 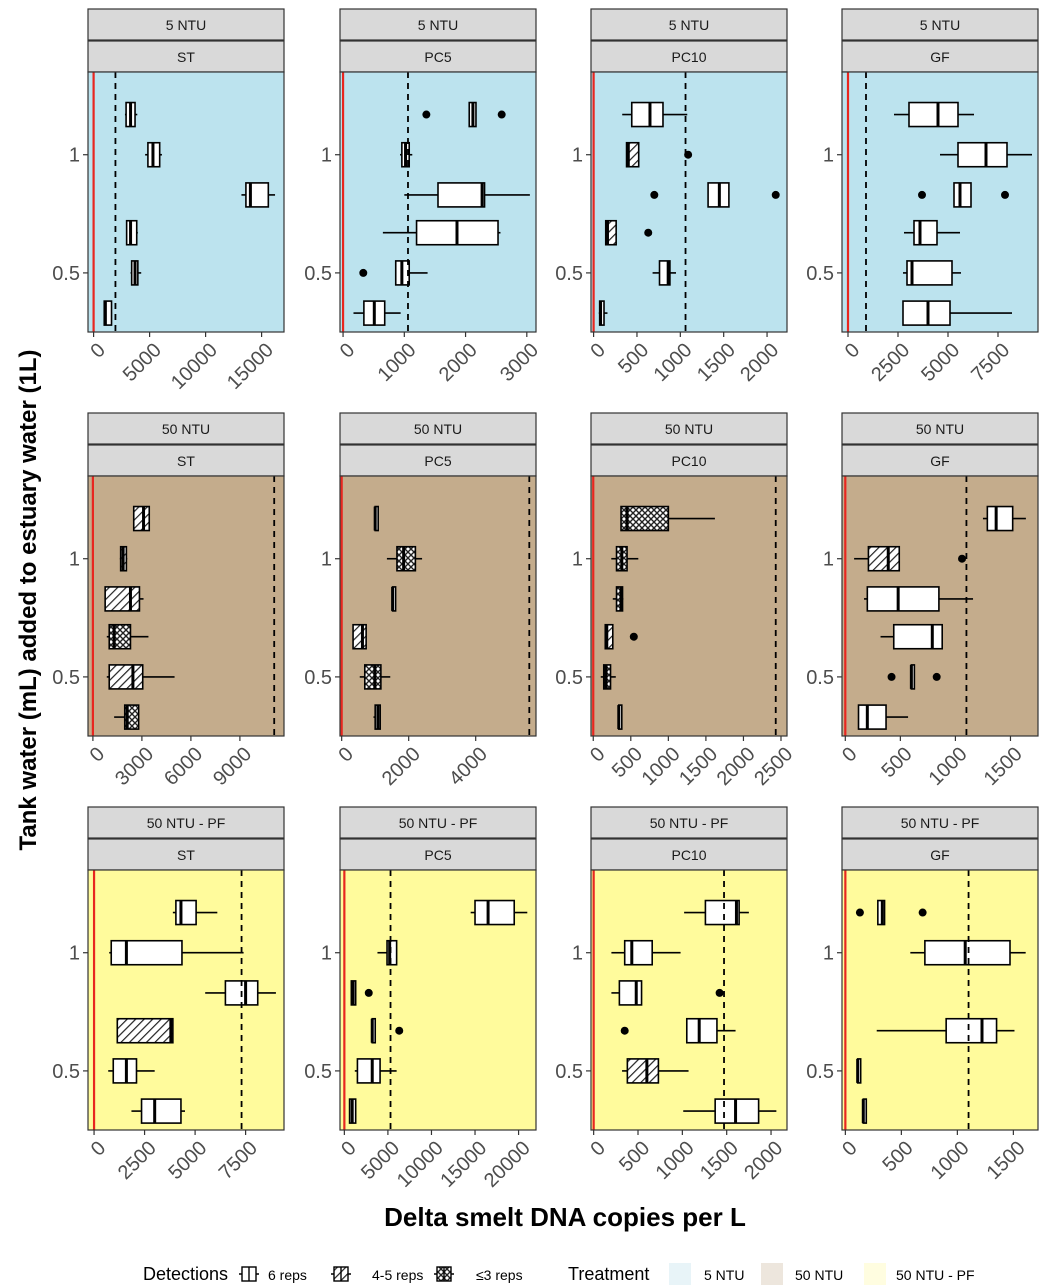 I want to click on facet-strip-method-label: ST, so click(x=186, y=855).